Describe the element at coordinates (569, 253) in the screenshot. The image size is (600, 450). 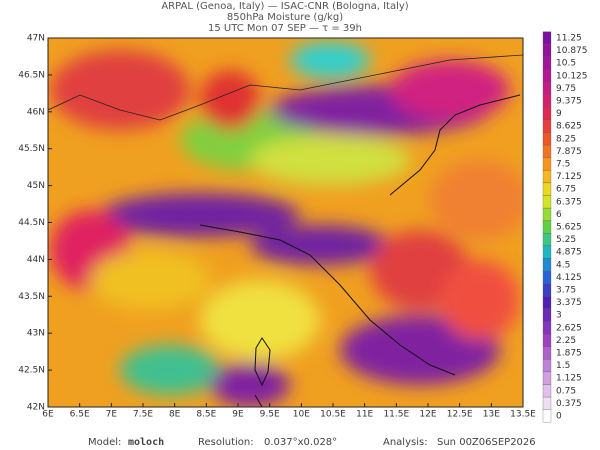
I see `colorbar-label: 4.875` at that location.